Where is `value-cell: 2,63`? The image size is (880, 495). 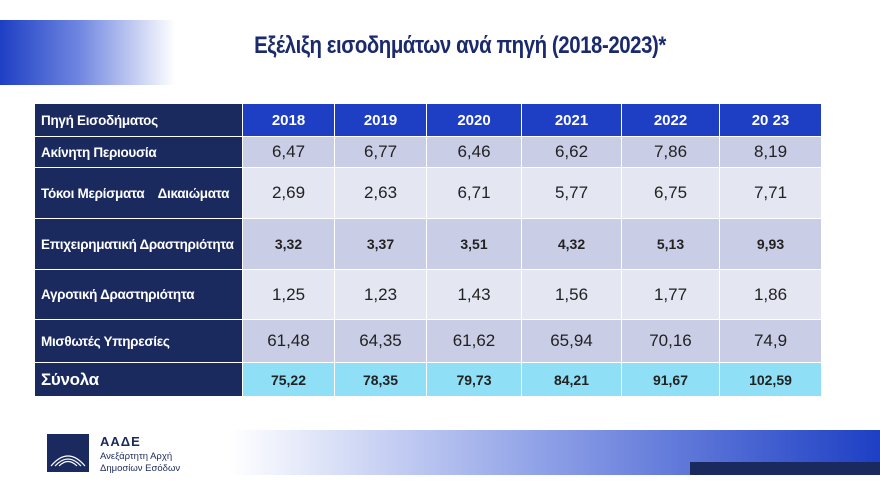 value-cell: 2,63 is located at coordinates (381, 193).